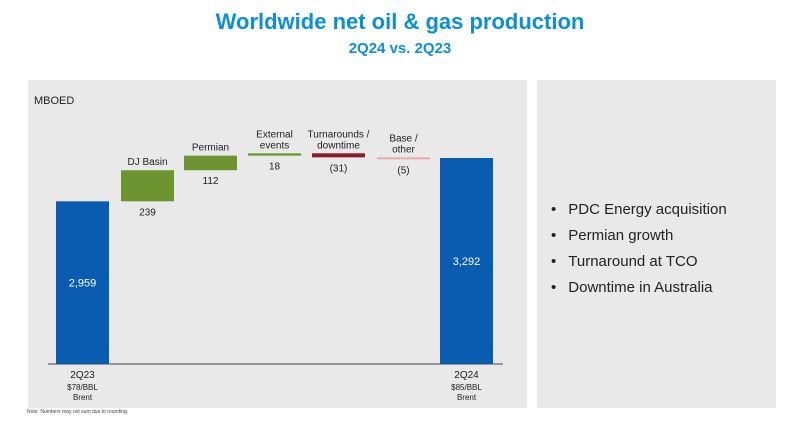 This screenshot has height=421, width=800. Describe the element at coordinates (82, 375) in the screenshot. I see `category-label-2q23: 2Q23` at that location.